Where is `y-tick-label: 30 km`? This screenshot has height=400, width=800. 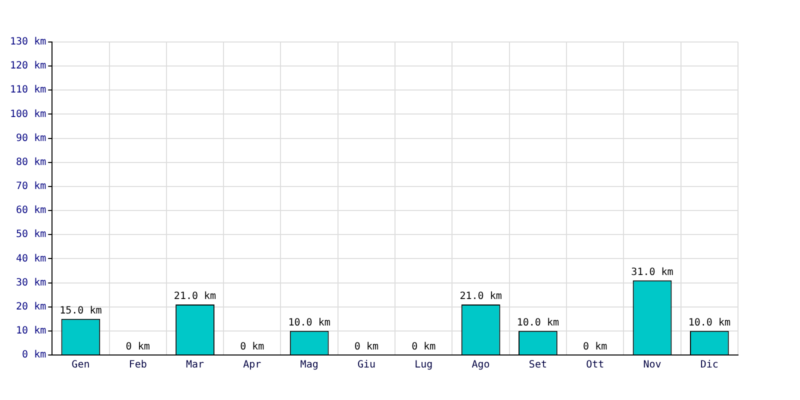 y-tick-label: 30 km is located at coordinates (31, 282).